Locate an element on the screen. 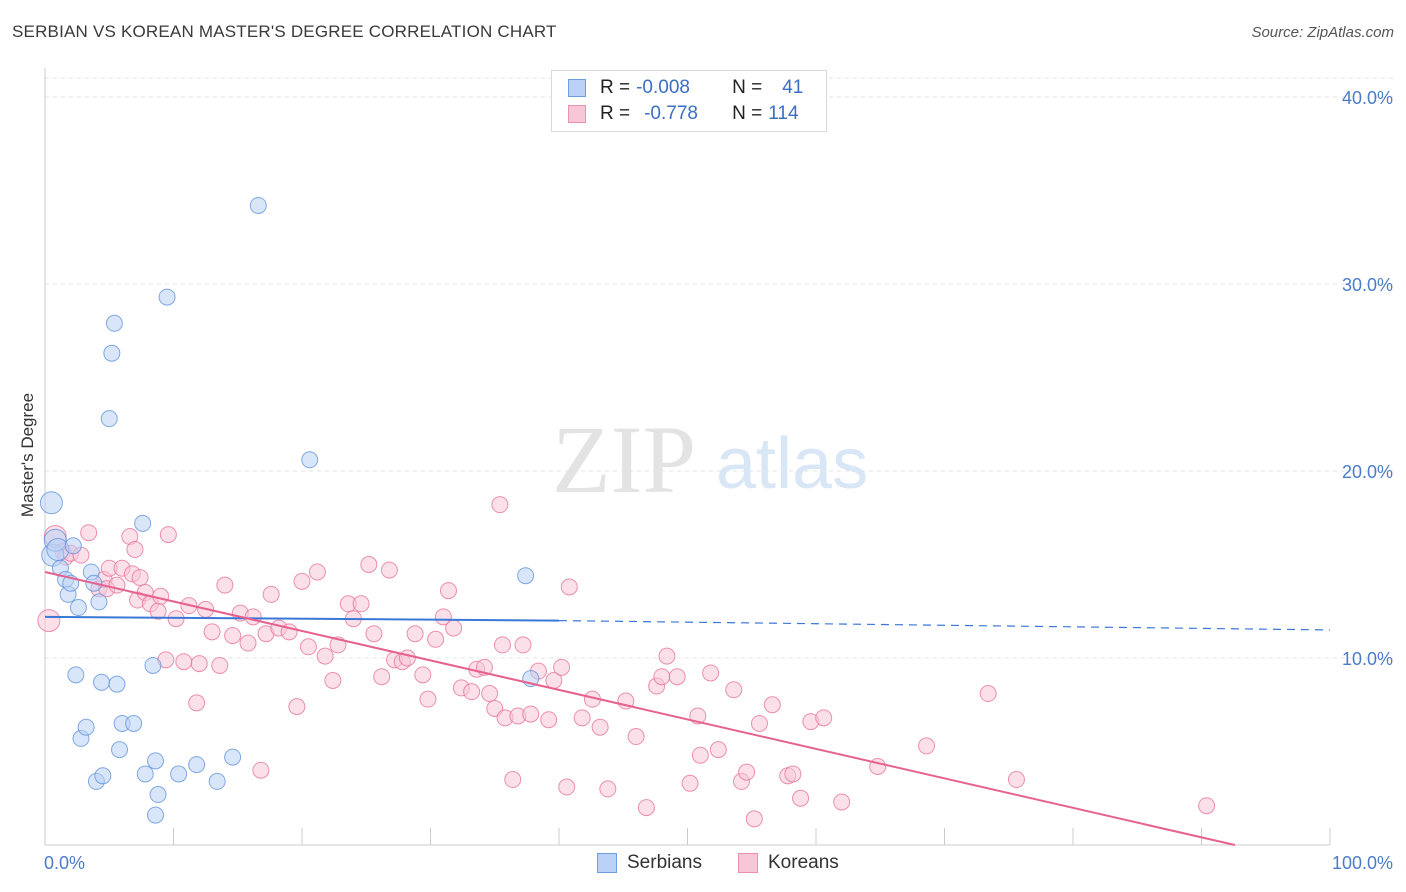 This screenshot has width=1406, height=892. y-tick-label-30: 30.0% is located at coordinates (1367, 285).